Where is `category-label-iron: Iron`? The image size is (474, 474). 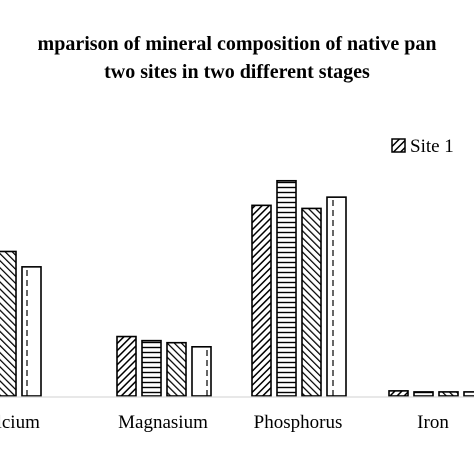 category-label-iron: Iron is located at coordinates (433, 422).